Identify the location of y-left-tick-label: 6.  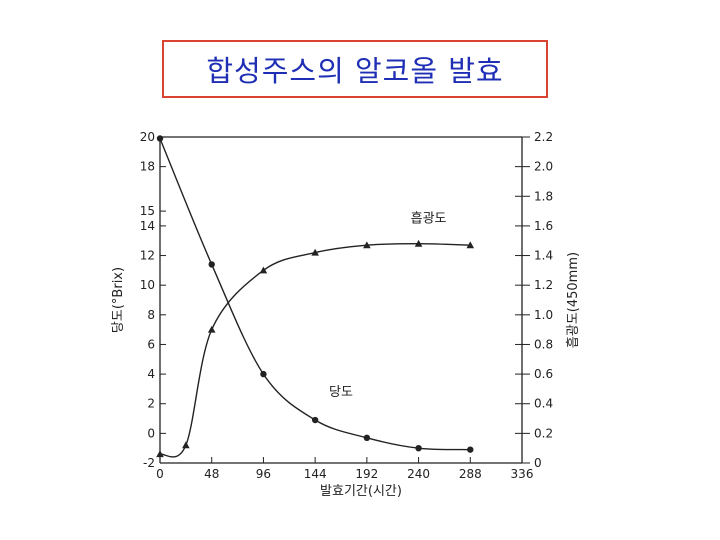
(151, 344).